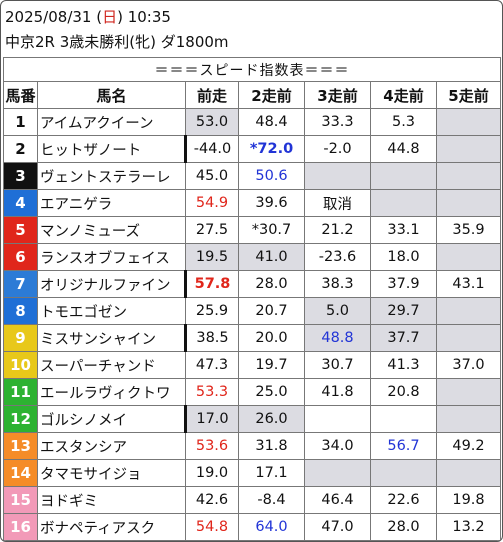 Image resolution: width=503 pixels, height=542 pixels. I want to click on index-last-race: 17.0, so click(211, 419).